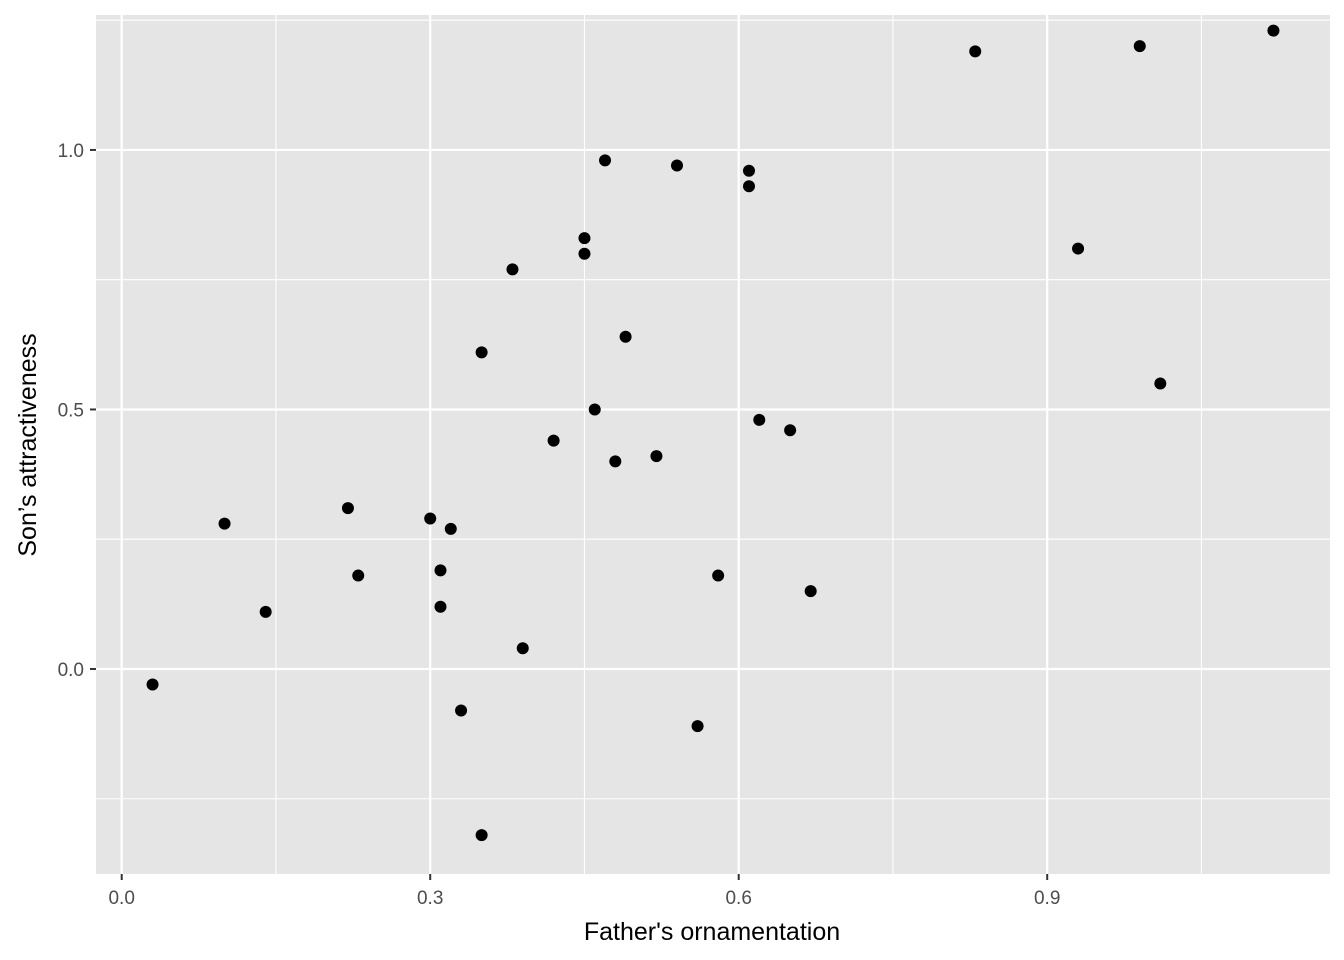 The height and width of the screenshot is (960, 1344). I want to click on y-tick-label-0: 0.0, so click(71, 670).